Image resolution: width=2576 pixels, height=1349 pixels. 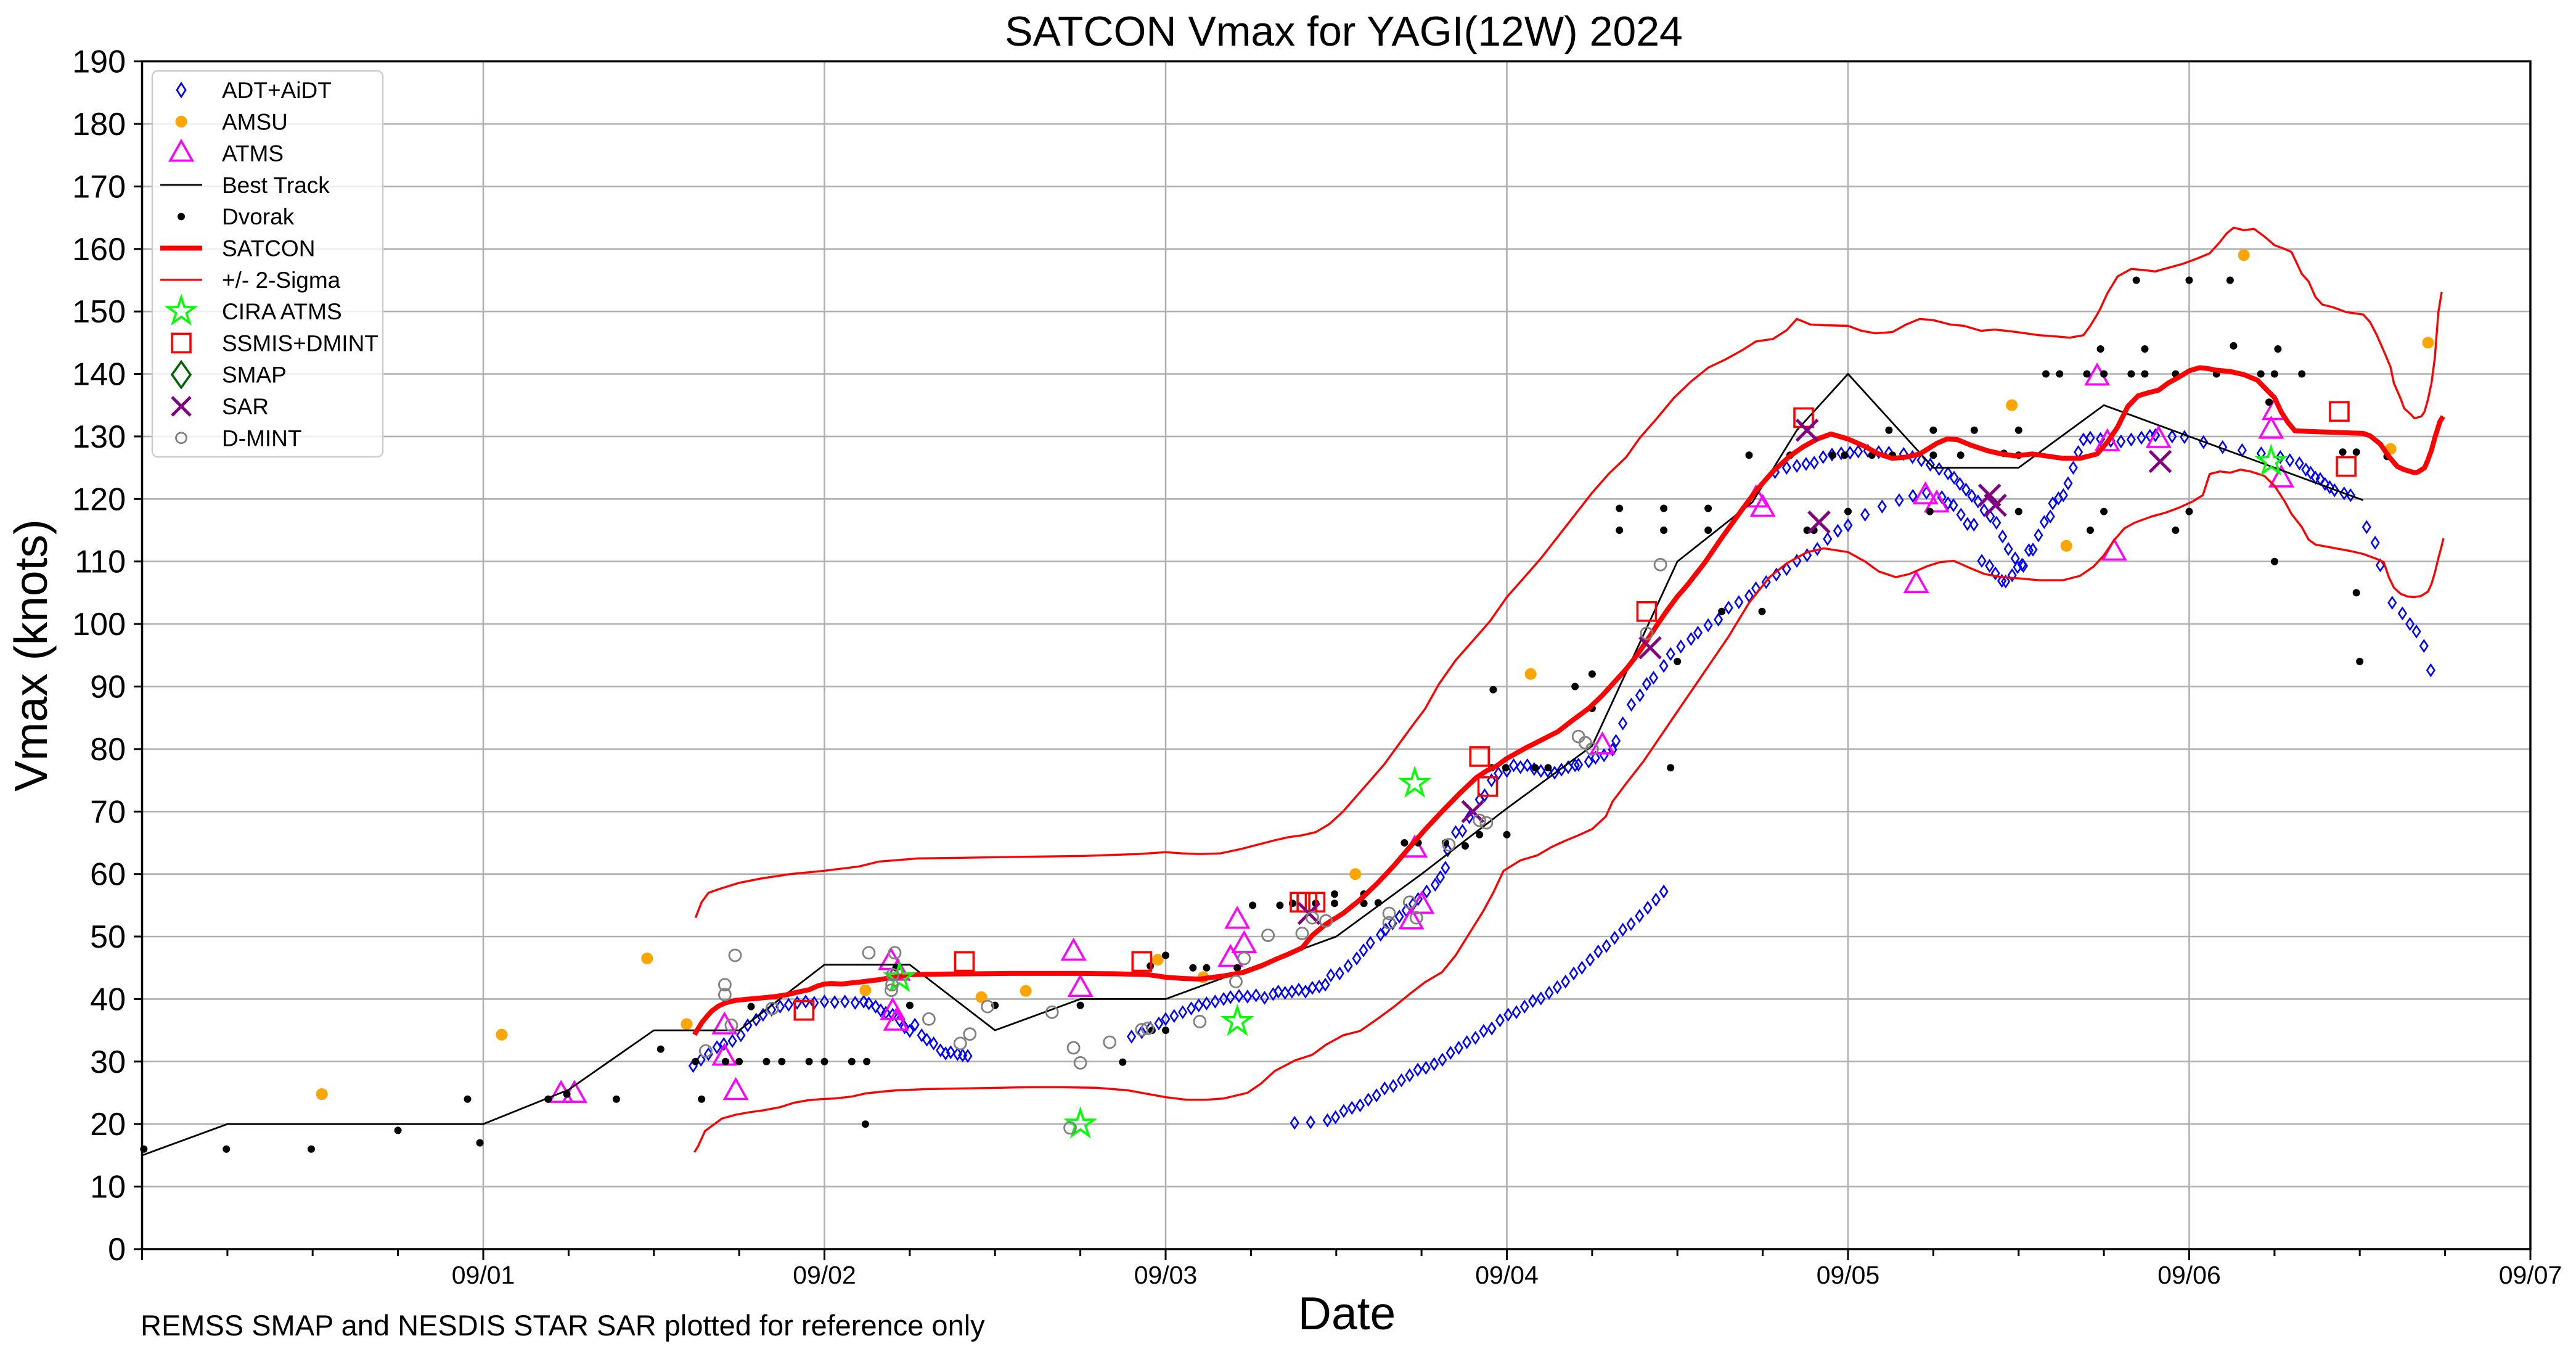 What do you see at coordinates (108, 937) in the screenshot?
I see `svg-text: 50` at bounding box center [108, 937].